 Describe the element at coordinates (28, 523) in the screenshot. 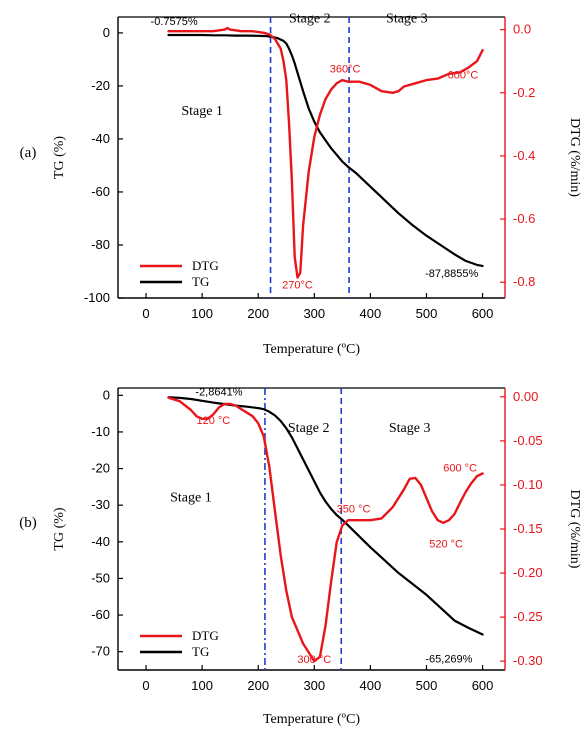

I see `panel-label: (b)` at that location.